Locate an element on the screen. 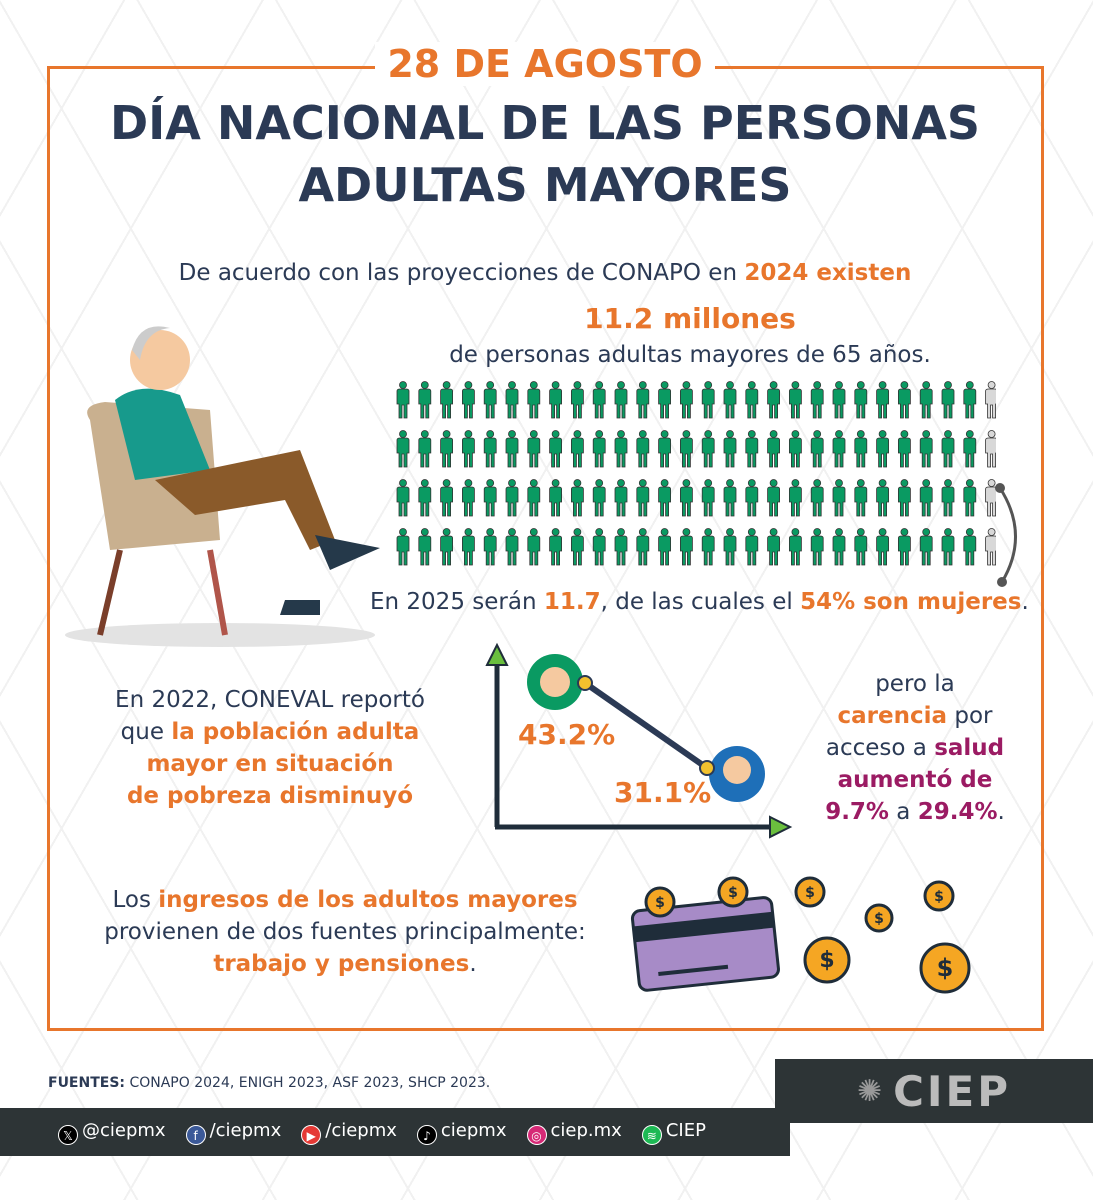 This screenshot has height=1200, width=1093. poverty-chart is located at coordinates (639, 740).